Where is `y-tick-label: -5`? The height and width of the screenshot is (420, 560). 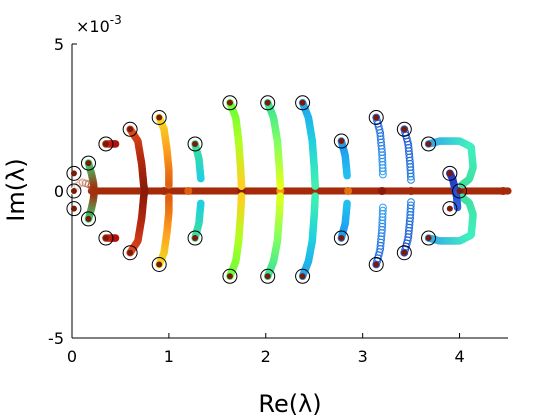
y-tick-label: -5 is located at coordinates (56, 338).